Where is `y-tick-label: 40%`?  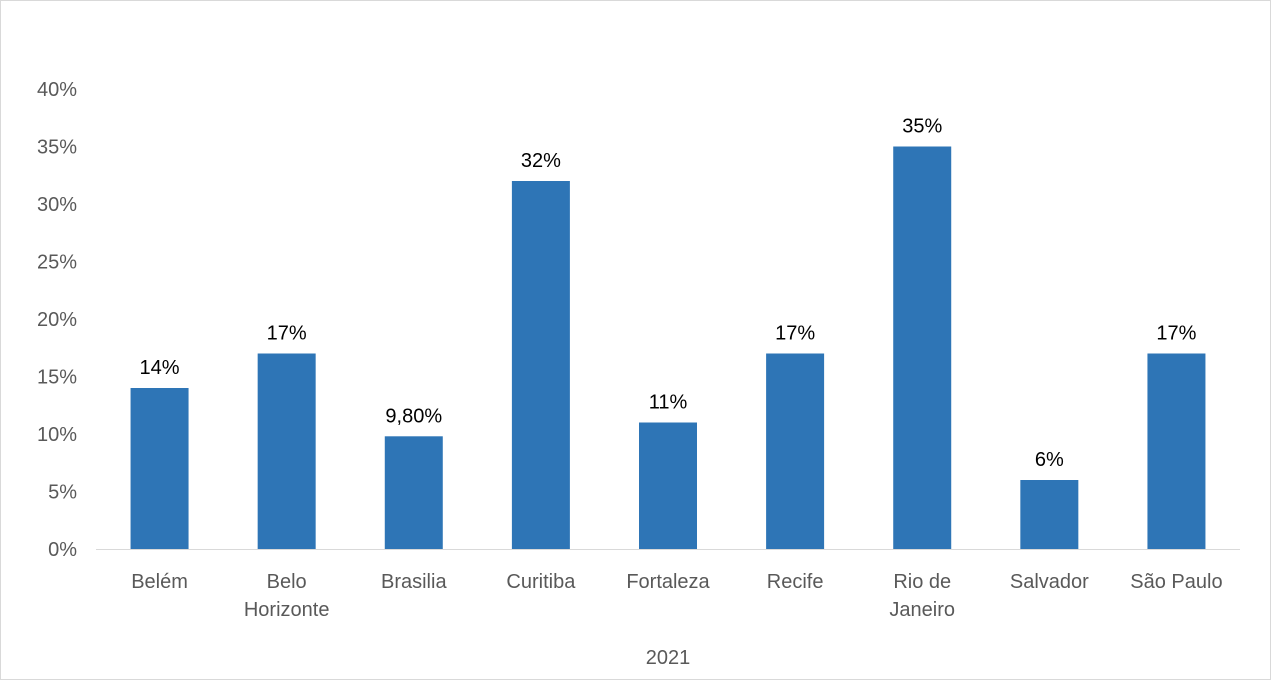 y-tick-label: 40% is located at coordinates (57, 90).